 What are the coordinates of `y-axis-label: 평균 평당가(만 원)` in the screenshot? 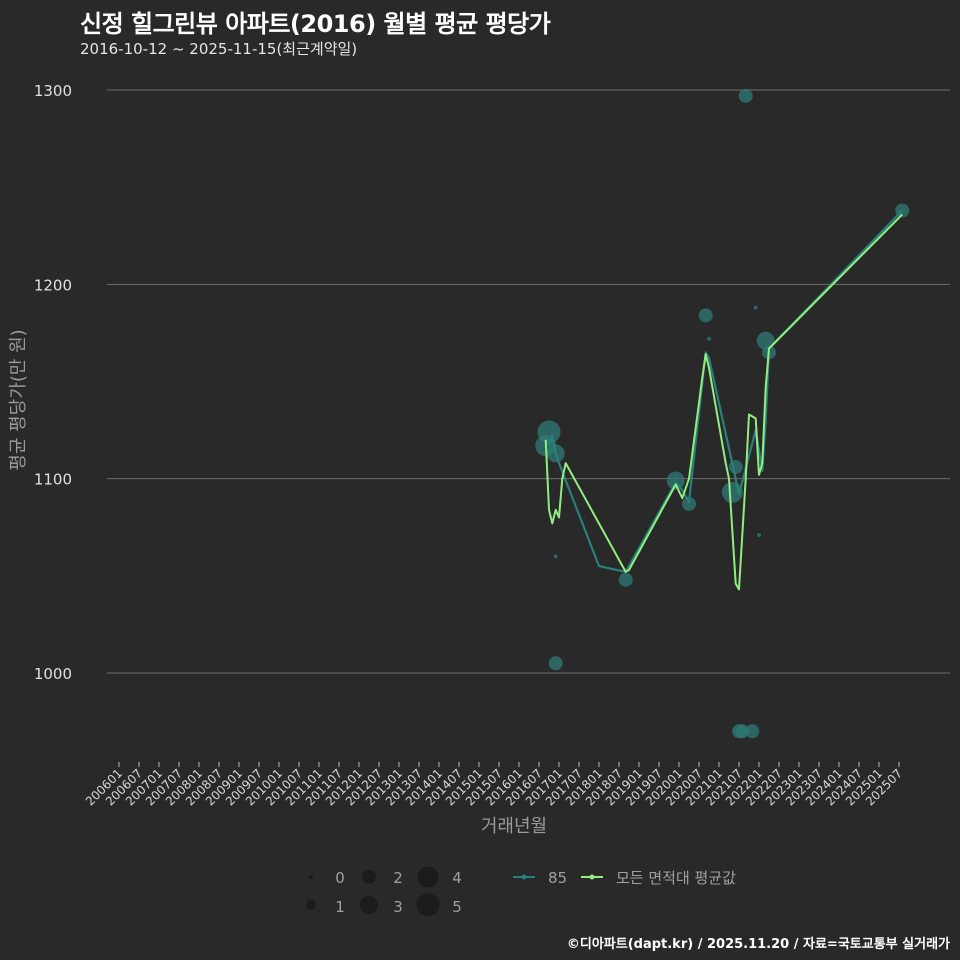 It's located at (18, 399).